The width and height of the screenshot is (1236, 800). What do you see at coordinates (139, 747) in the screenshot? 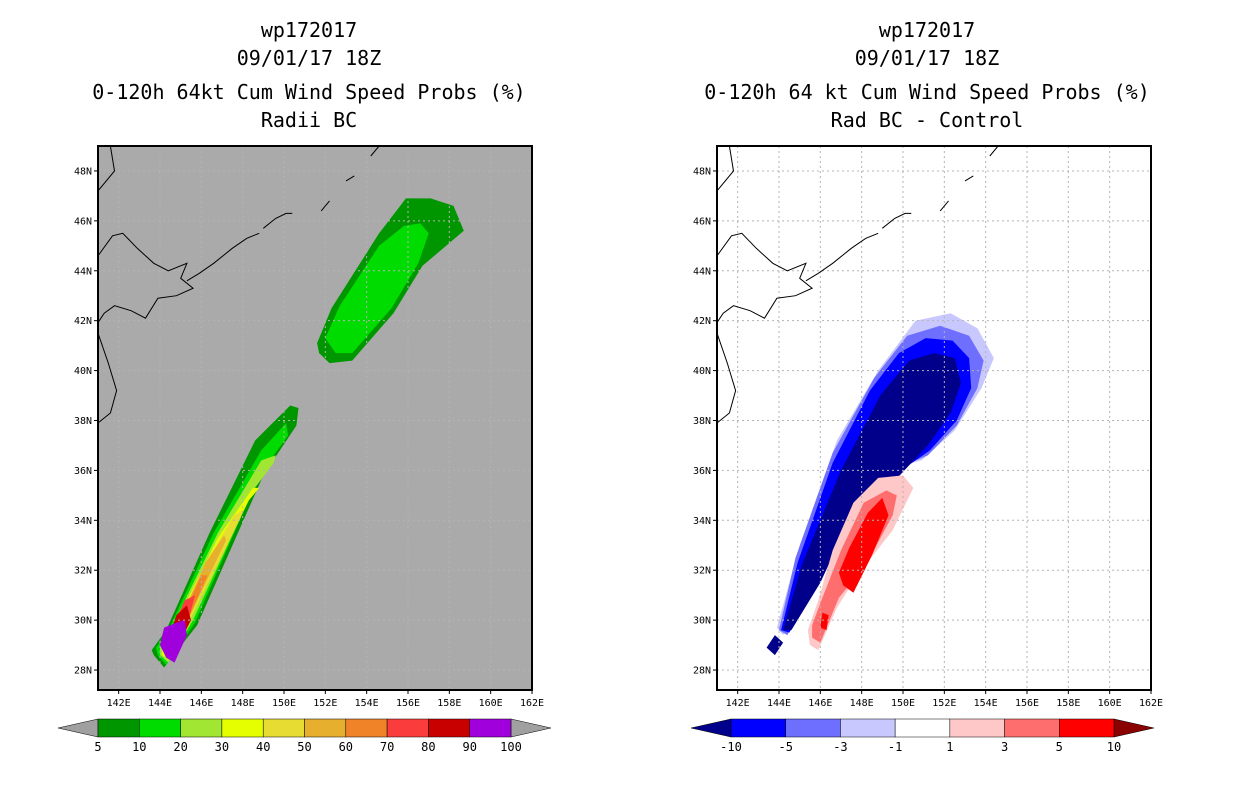
I see `colorbar-label-10: 10` at bounding box center [139, 747].